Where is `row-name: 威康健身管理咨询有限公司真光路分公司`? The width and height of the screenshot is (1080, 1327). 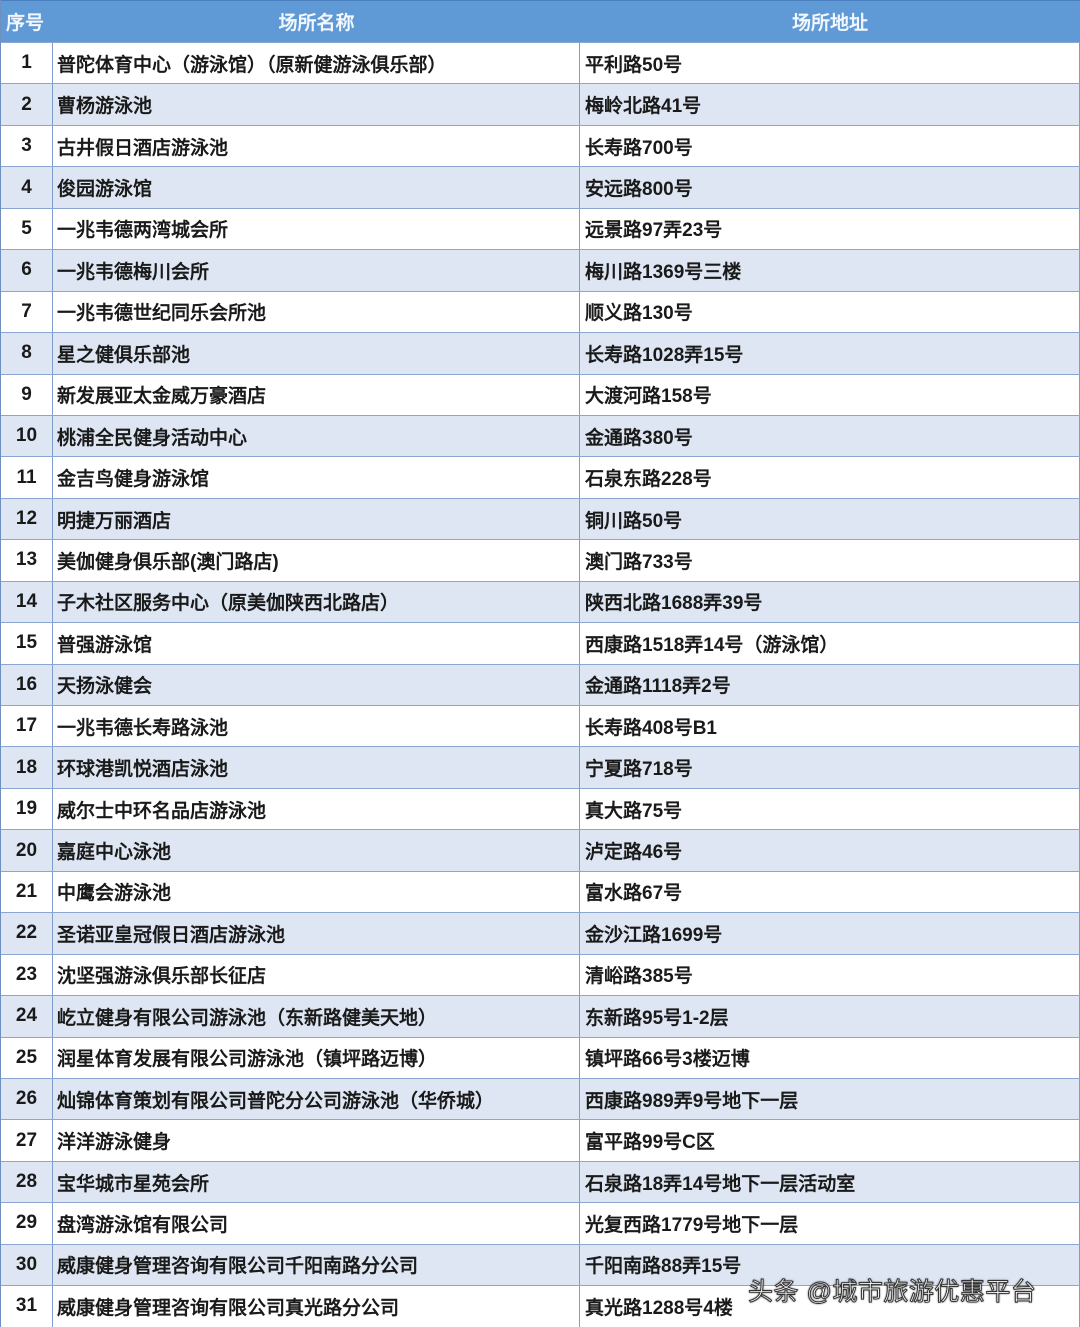
row-name: 威康健身管理咨询有限公司真光路分公司 is located at coordinates (316, 1306).